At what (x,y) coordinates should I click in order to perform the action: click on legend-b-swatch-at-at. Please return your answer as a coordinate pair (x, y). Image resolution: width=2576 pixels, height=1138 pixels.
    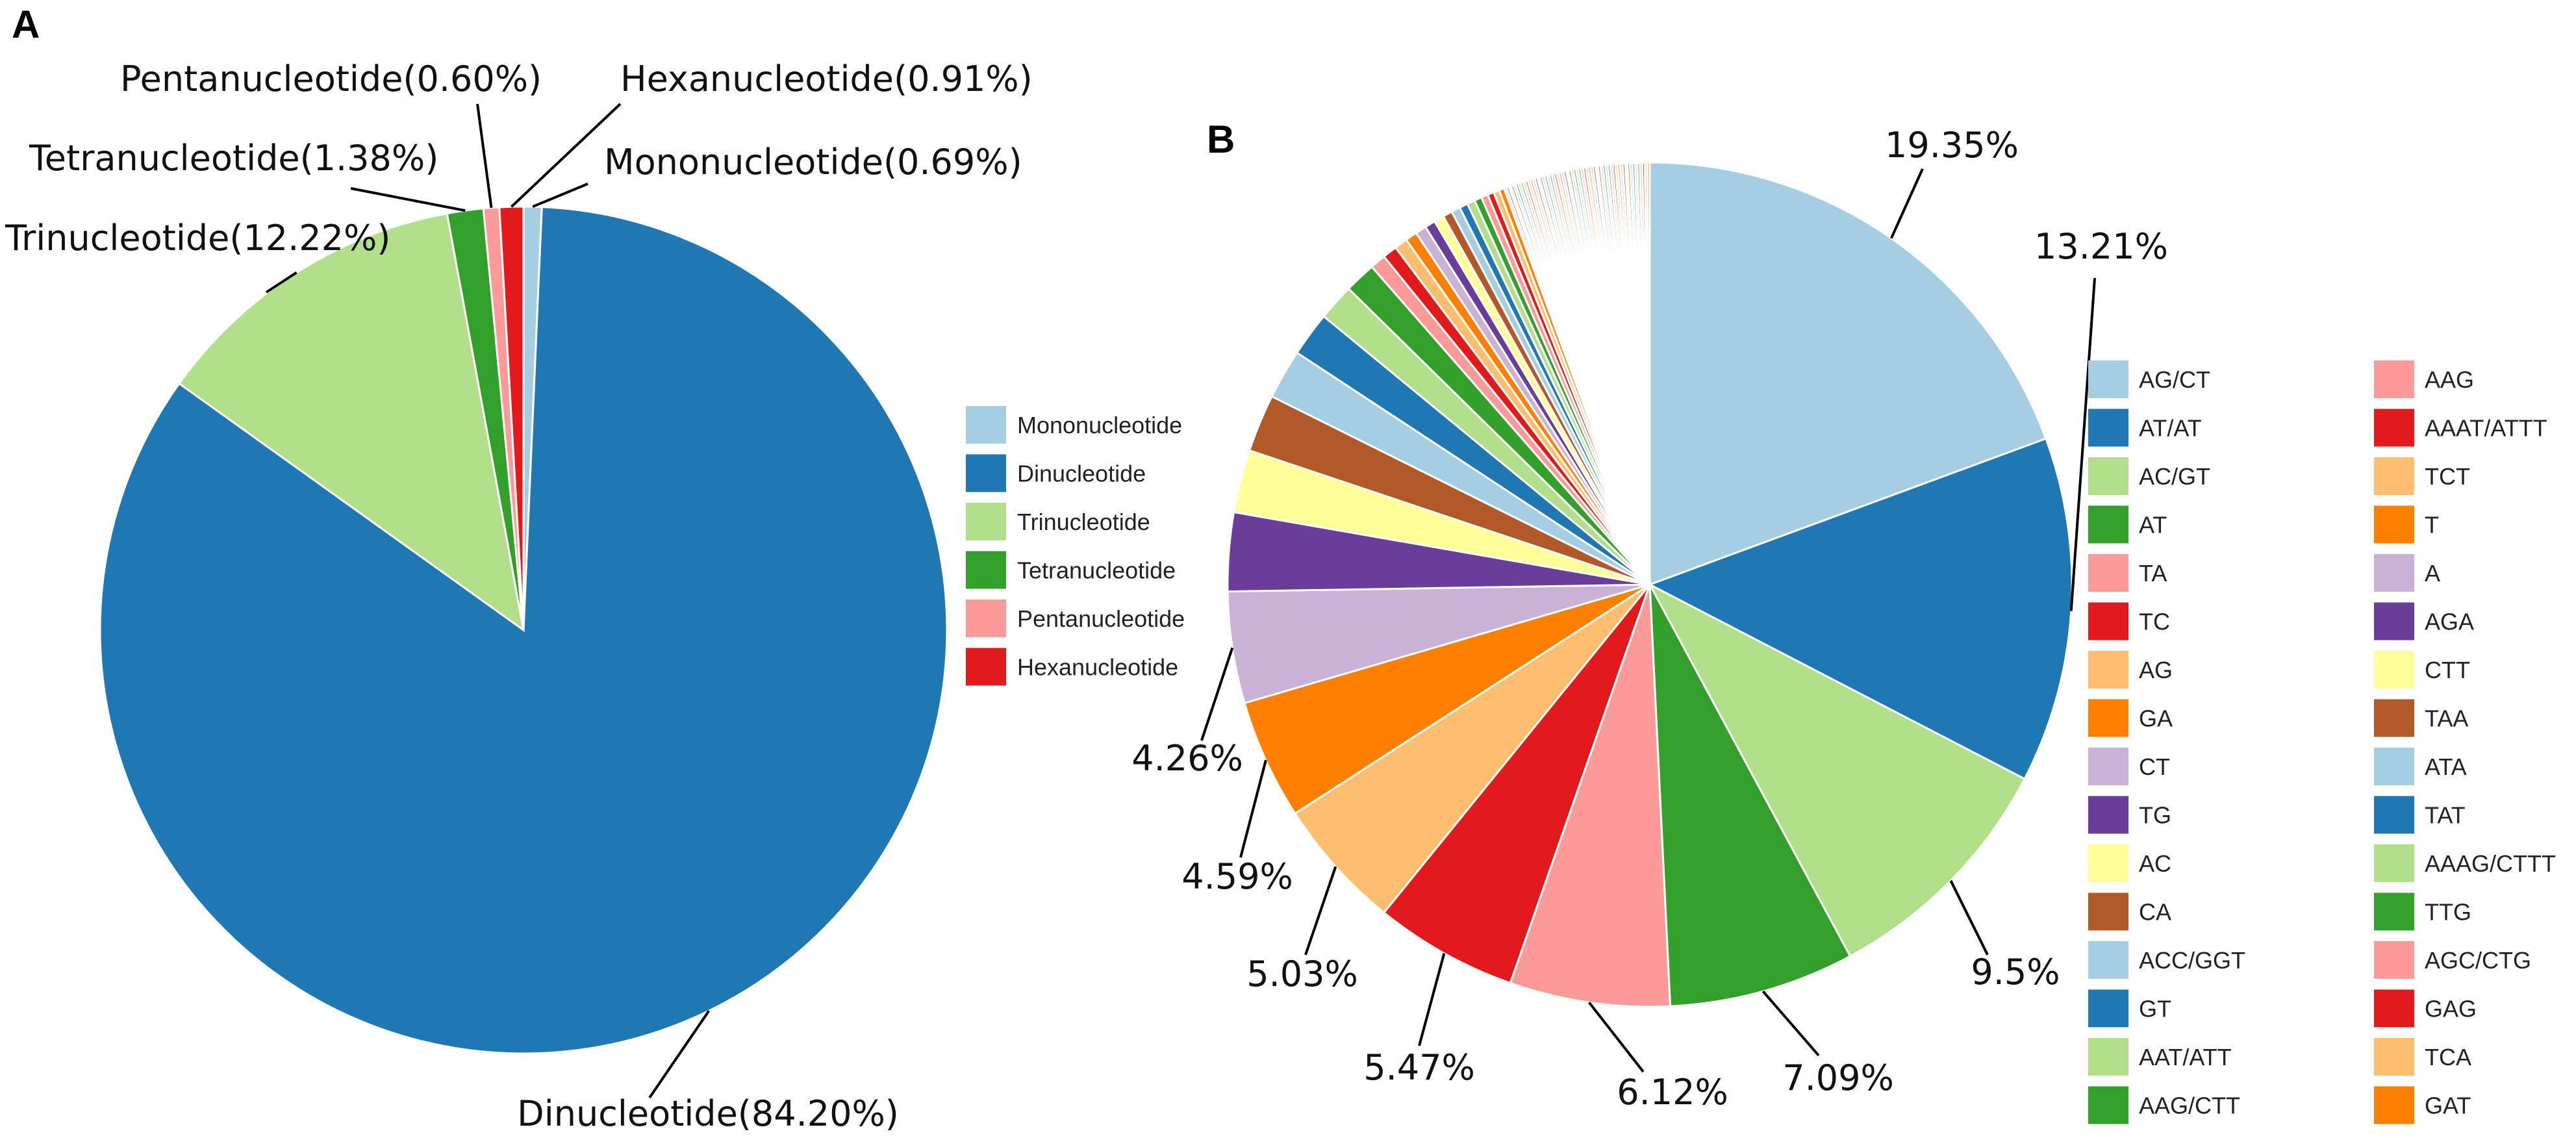
    Looking at the image, I should click on (2108, 428).